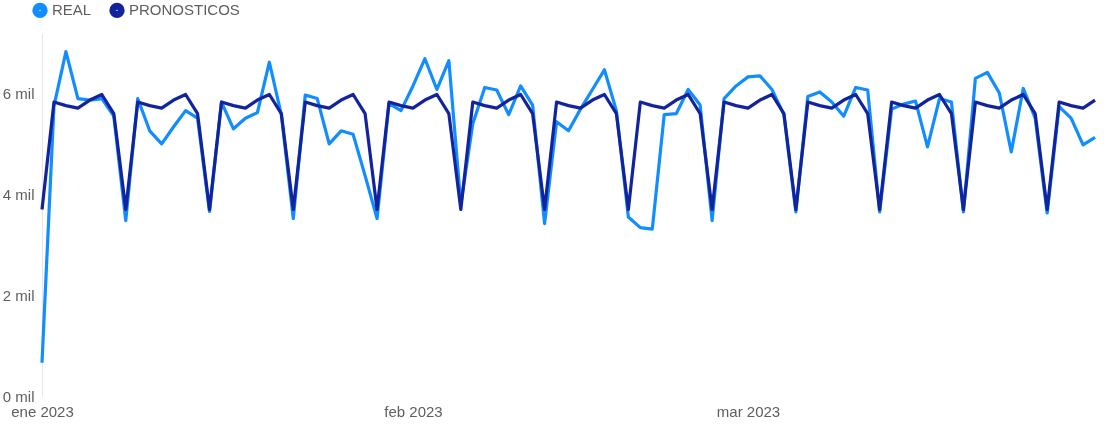 The height and width of the screenshot is (425, 1107). What do you see at coordinates (18, 93) in the screenshot?
I see `y-tick-label: 6 mil` at bounding box center [18, 93].